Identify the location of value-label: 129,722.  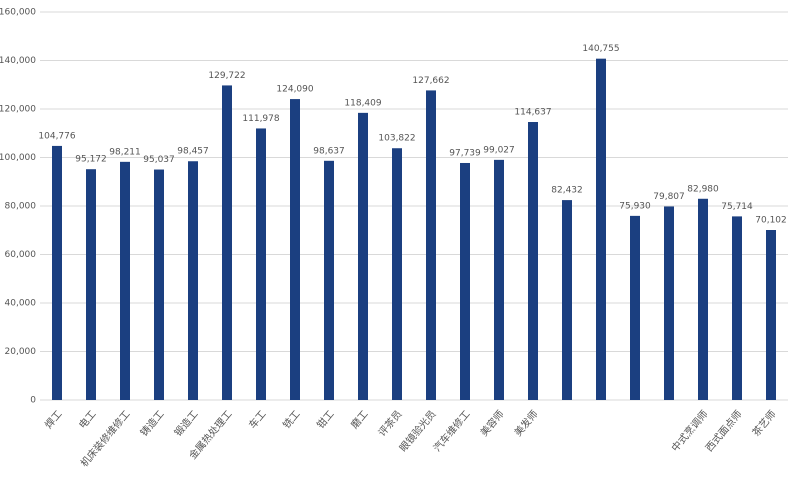
(226, 76).